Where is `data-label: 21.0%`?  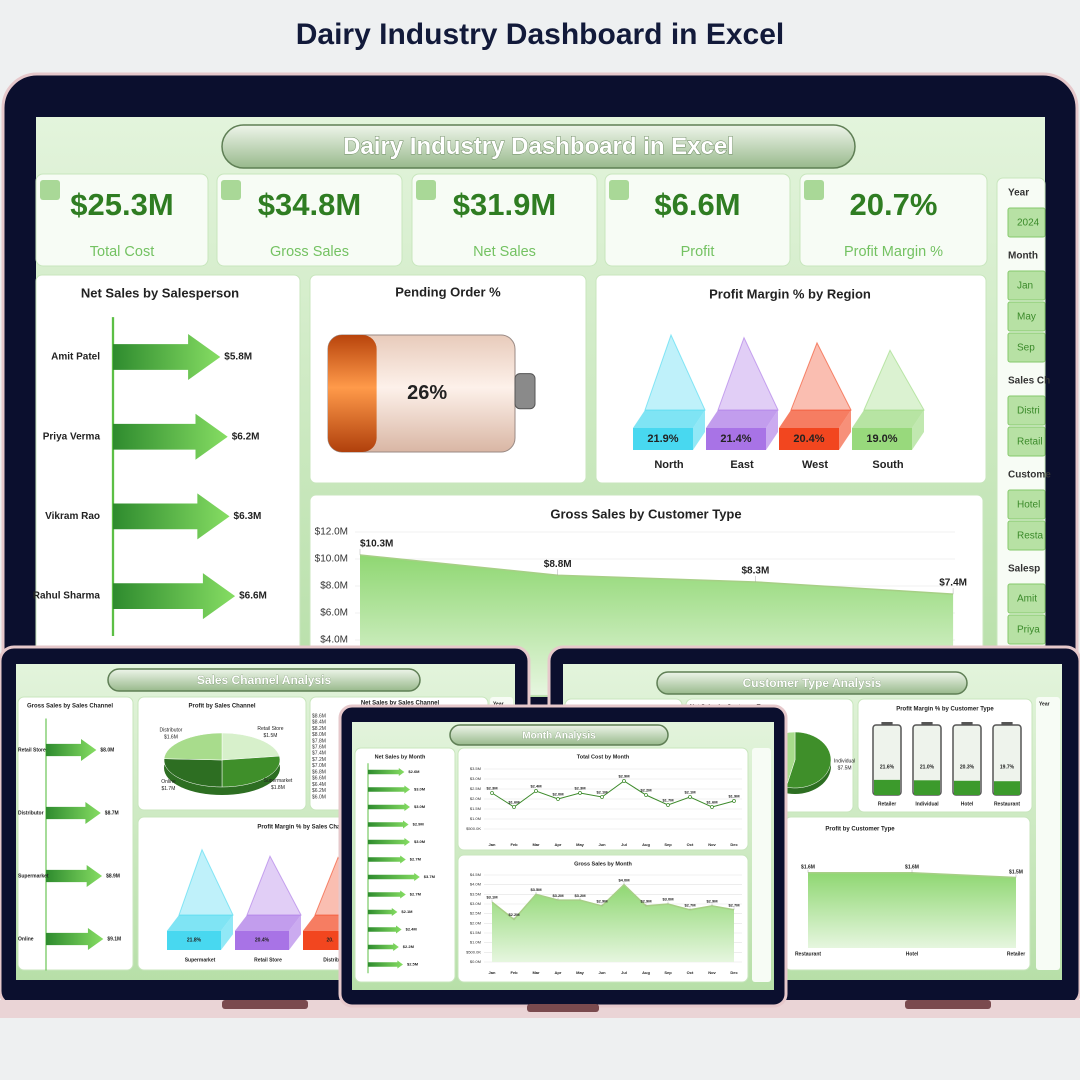 data-label: 21.0% is located at coordinates (927, 767).